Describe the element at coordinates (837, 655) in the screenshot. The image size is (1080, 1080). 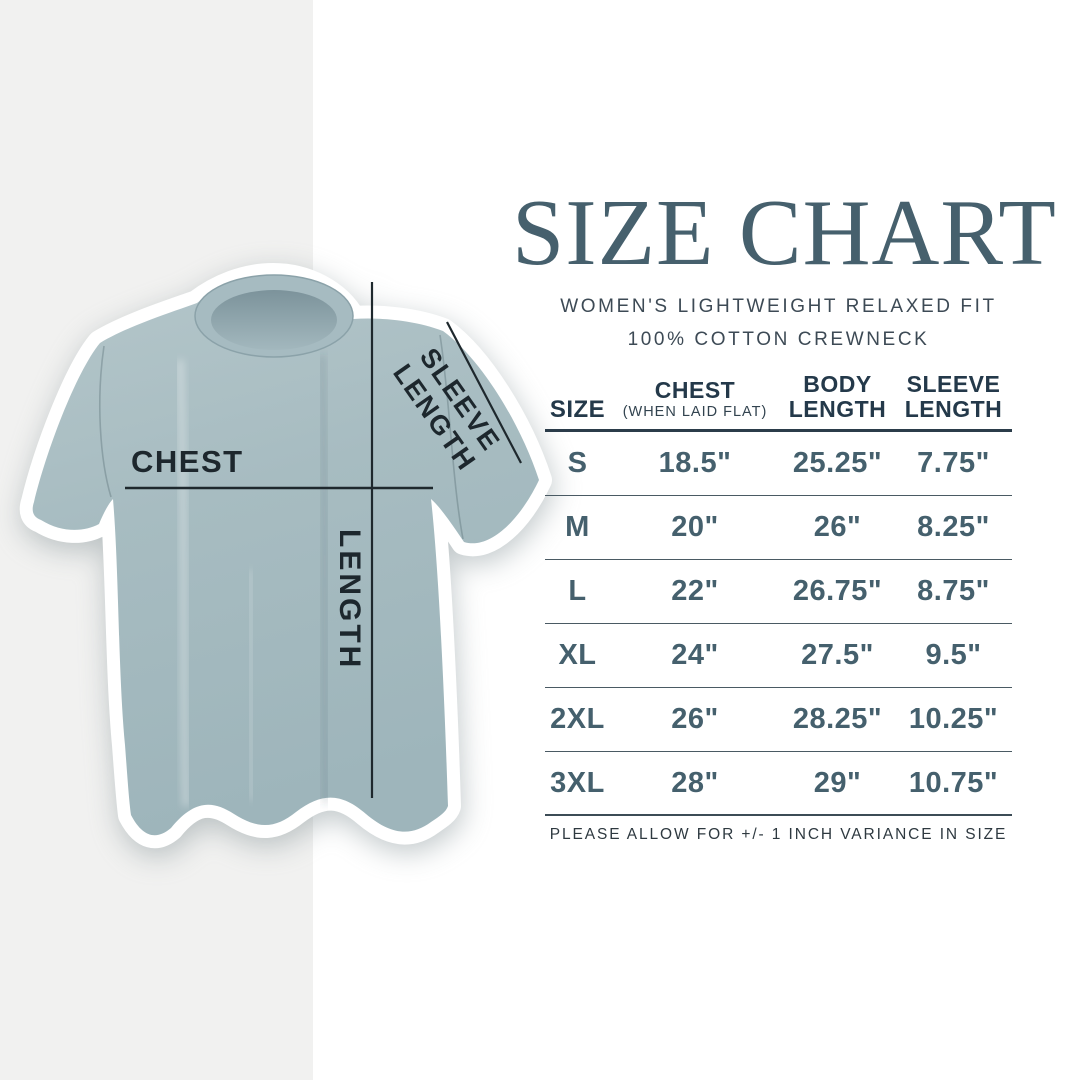
I see `cell-body-length: 27.5"` at that location.